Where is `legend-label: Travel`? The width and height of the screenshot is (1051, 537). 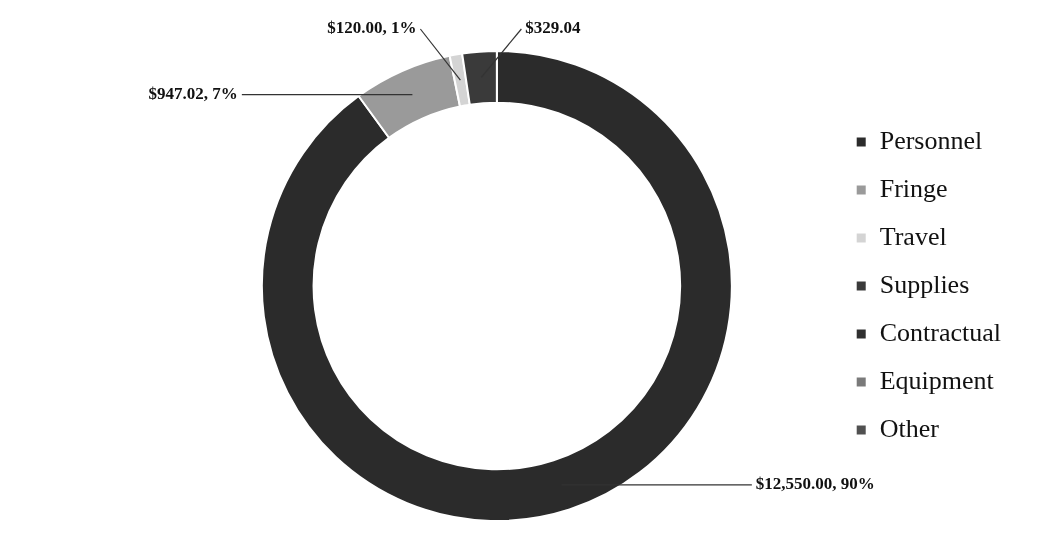
legend-label: Travel is located at coordinates (913, 236).